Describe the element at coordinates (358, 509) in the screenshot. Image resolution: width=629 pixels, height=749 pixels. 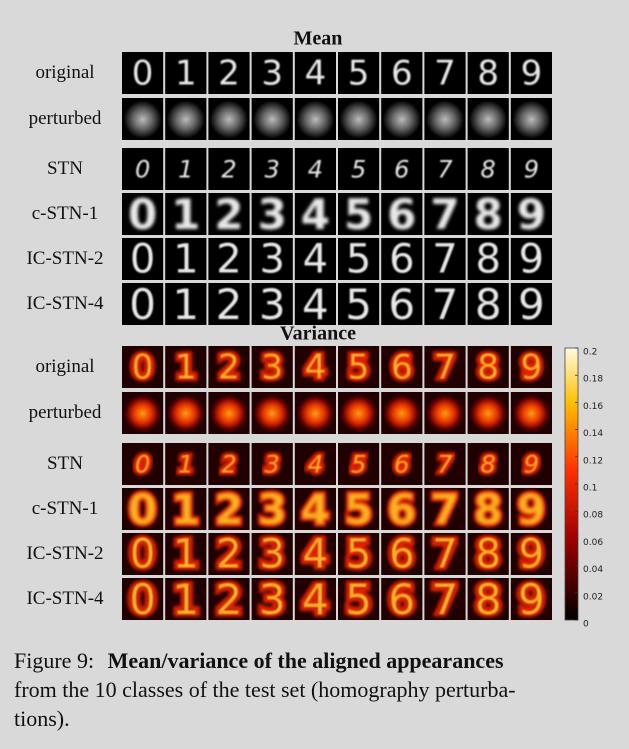
I see `digit-glow: 5` at that location.